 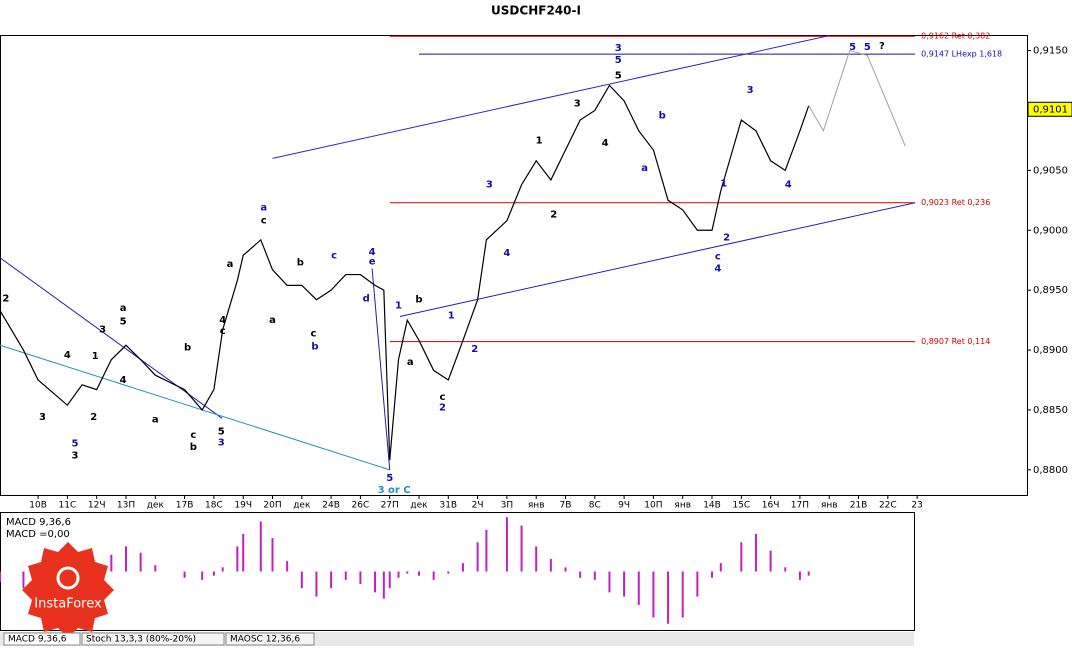 What do you see at coordinates (1050, 350) in the screenshot?
I see `y-tick-label: 0,8900` at bounding box center [1050, 350].